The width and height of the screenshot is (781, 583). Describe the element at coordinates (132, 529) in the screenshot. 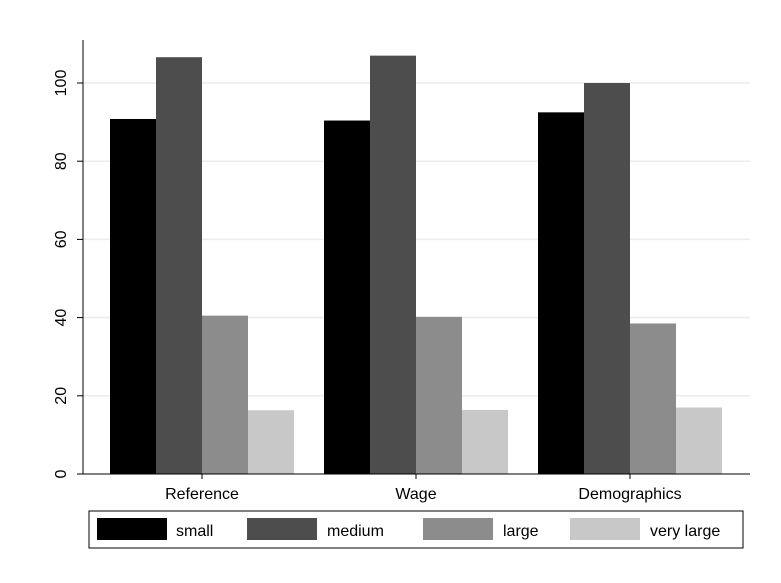

I see `legend-swatch-small` at that location.